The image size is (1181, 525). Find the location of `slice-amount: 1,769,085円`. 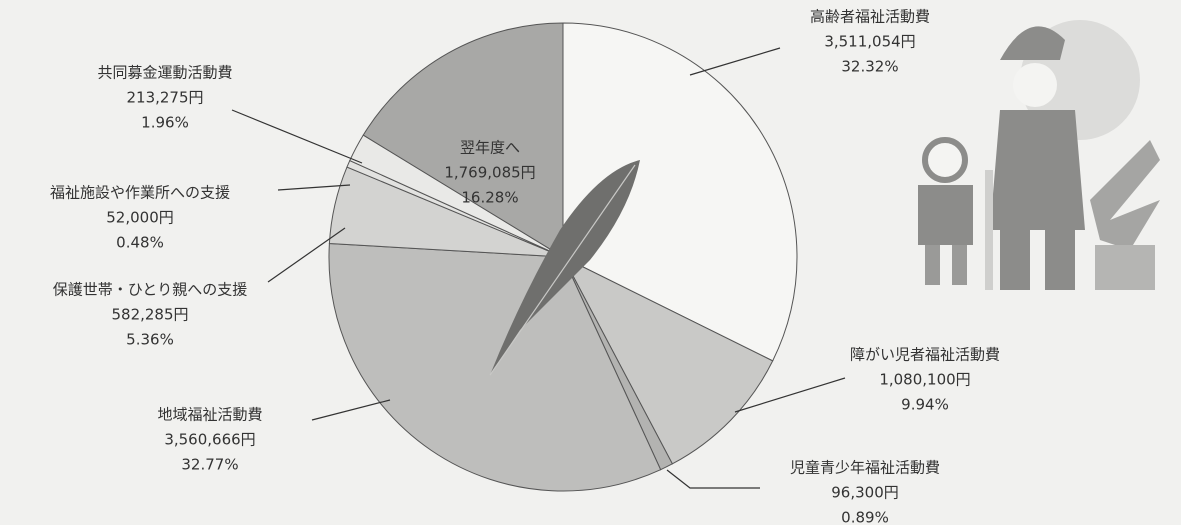

slice-amount: 1,769,085円 is located at coordinates (489, 173).